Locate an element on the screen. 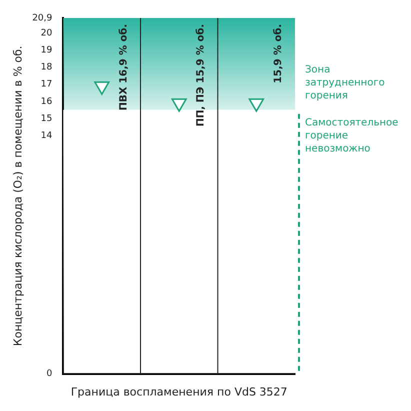 The width and height of the screenshot is (411, 411). y-tick-label: 0 is located at coordinates (49, 374).